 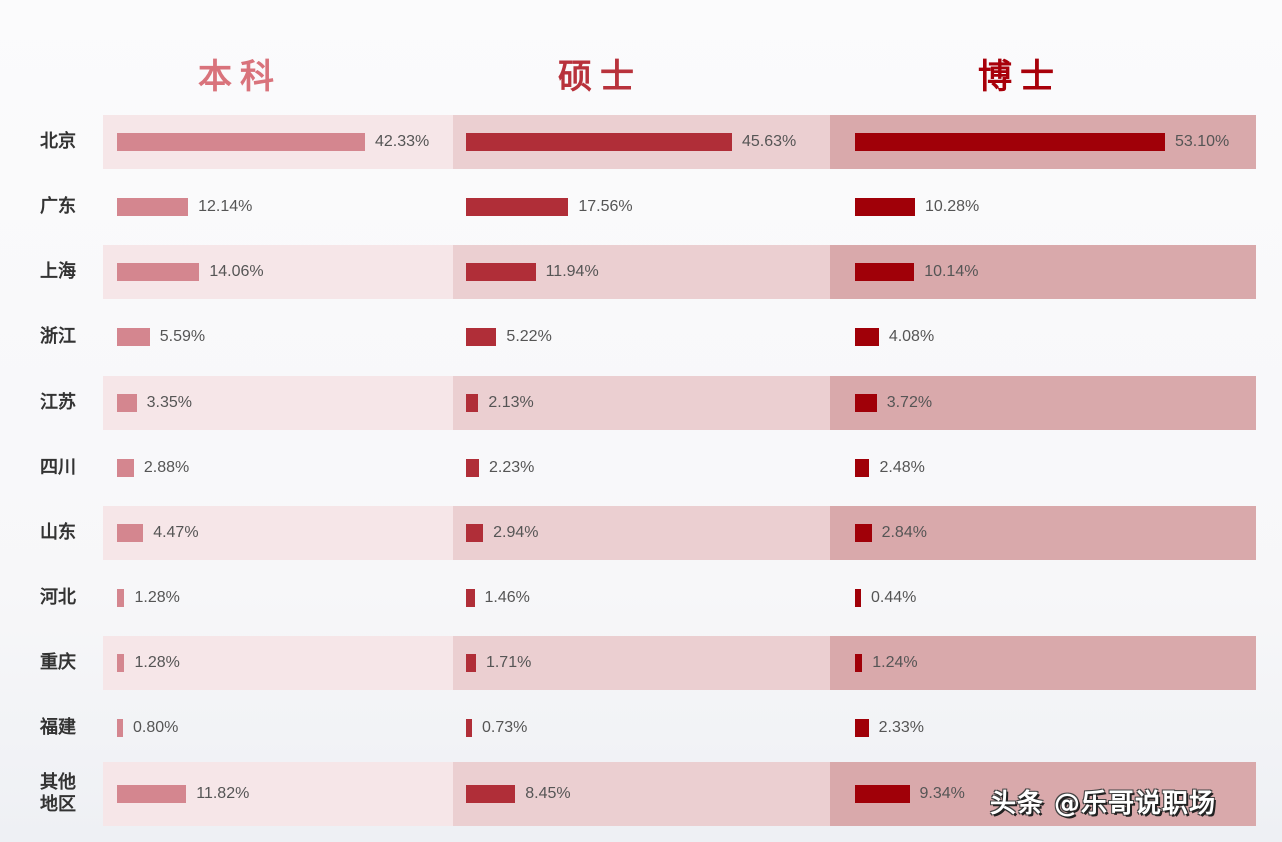 I want to click on value-label-phd: 3.72%, so click(x=909, y=402).